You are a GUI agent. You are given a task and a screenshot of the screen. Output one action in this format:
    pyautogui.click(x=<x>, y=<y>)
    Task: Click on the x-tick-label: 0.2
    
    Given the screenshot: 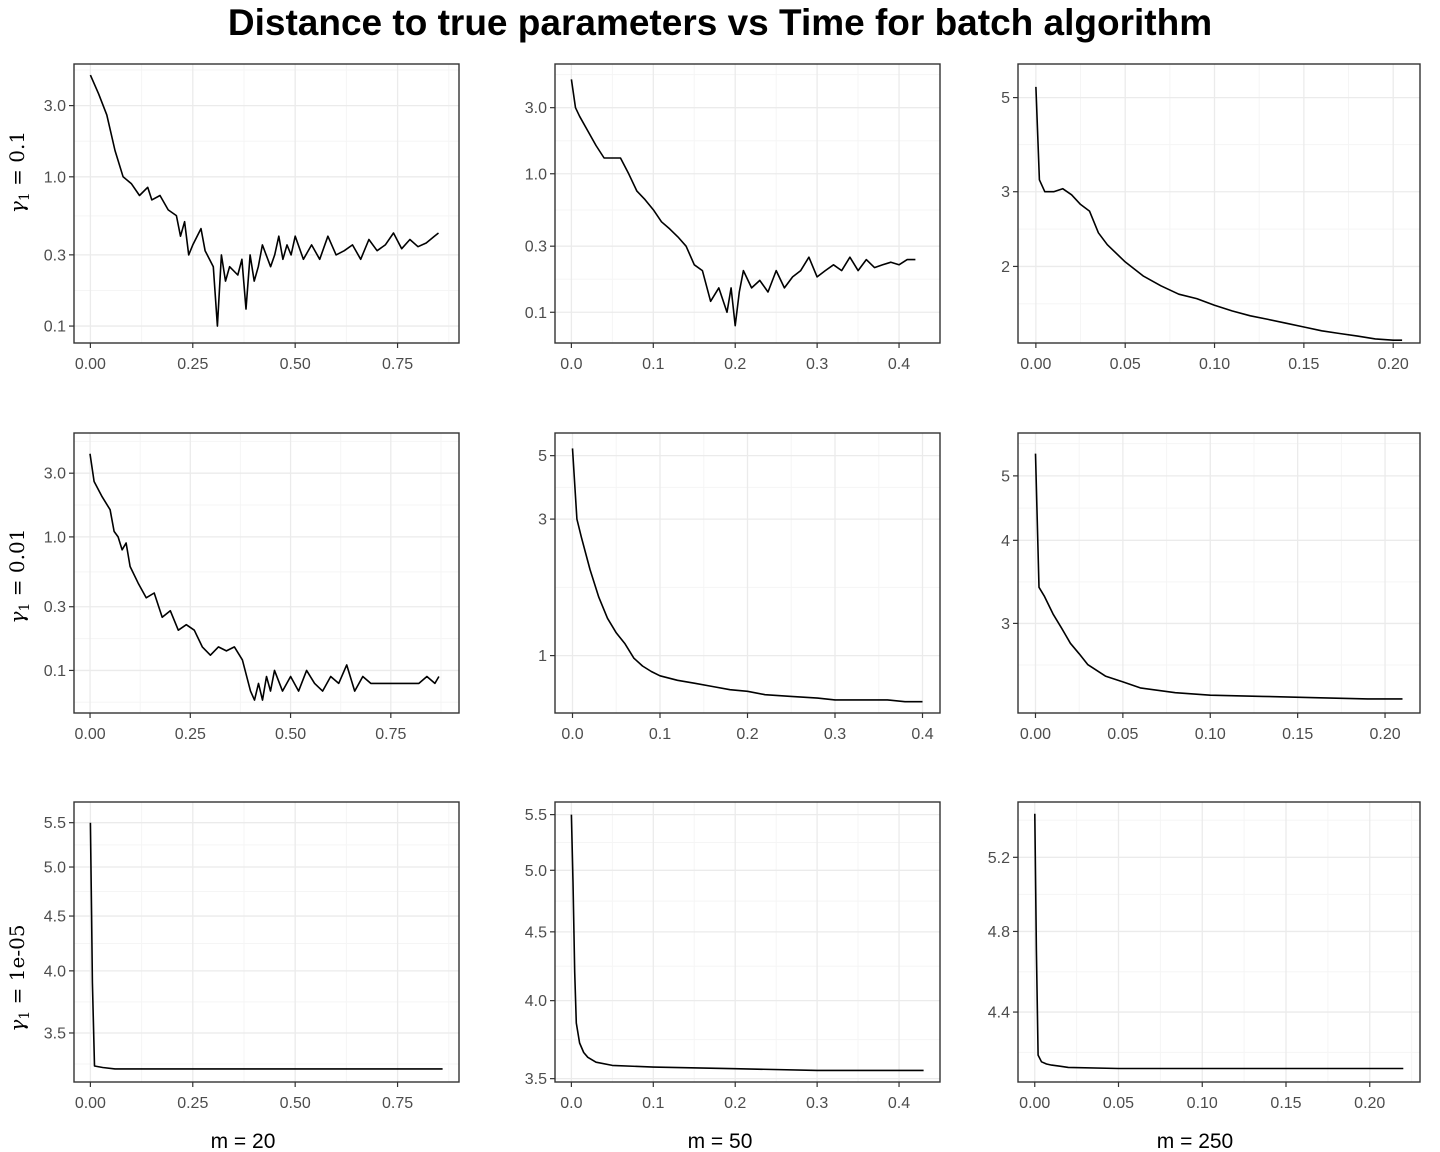 What is the action you would take?
    pyautogui.click(x=747, y=734)
    